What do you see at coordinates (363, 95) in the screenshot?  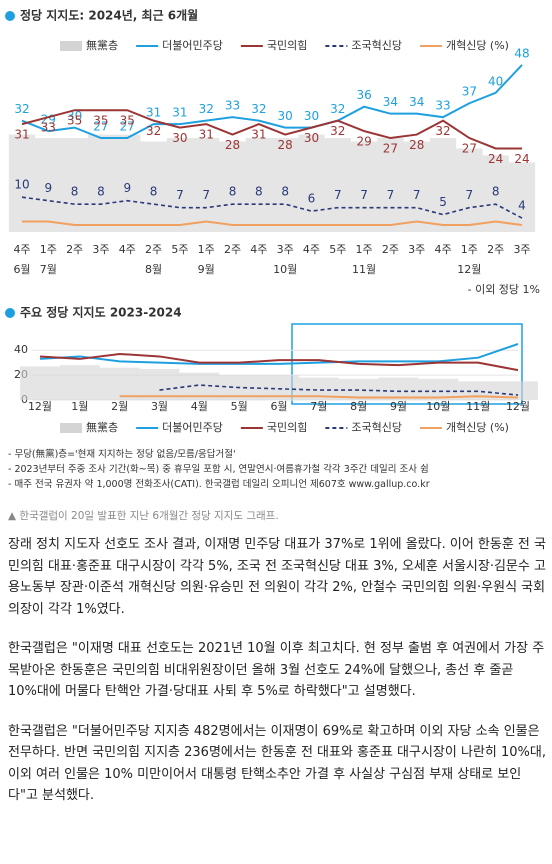 I see `value-label: 36` at bounding box center [363, 95].